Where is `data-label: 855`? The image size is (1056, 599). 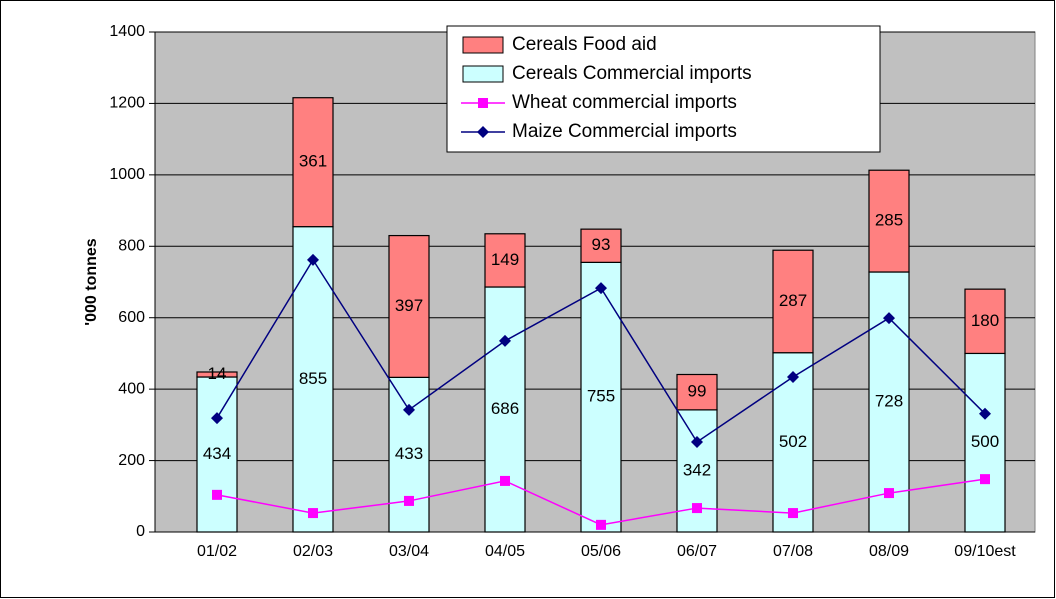 data-label: 855 is located at coordinates (313, 378).